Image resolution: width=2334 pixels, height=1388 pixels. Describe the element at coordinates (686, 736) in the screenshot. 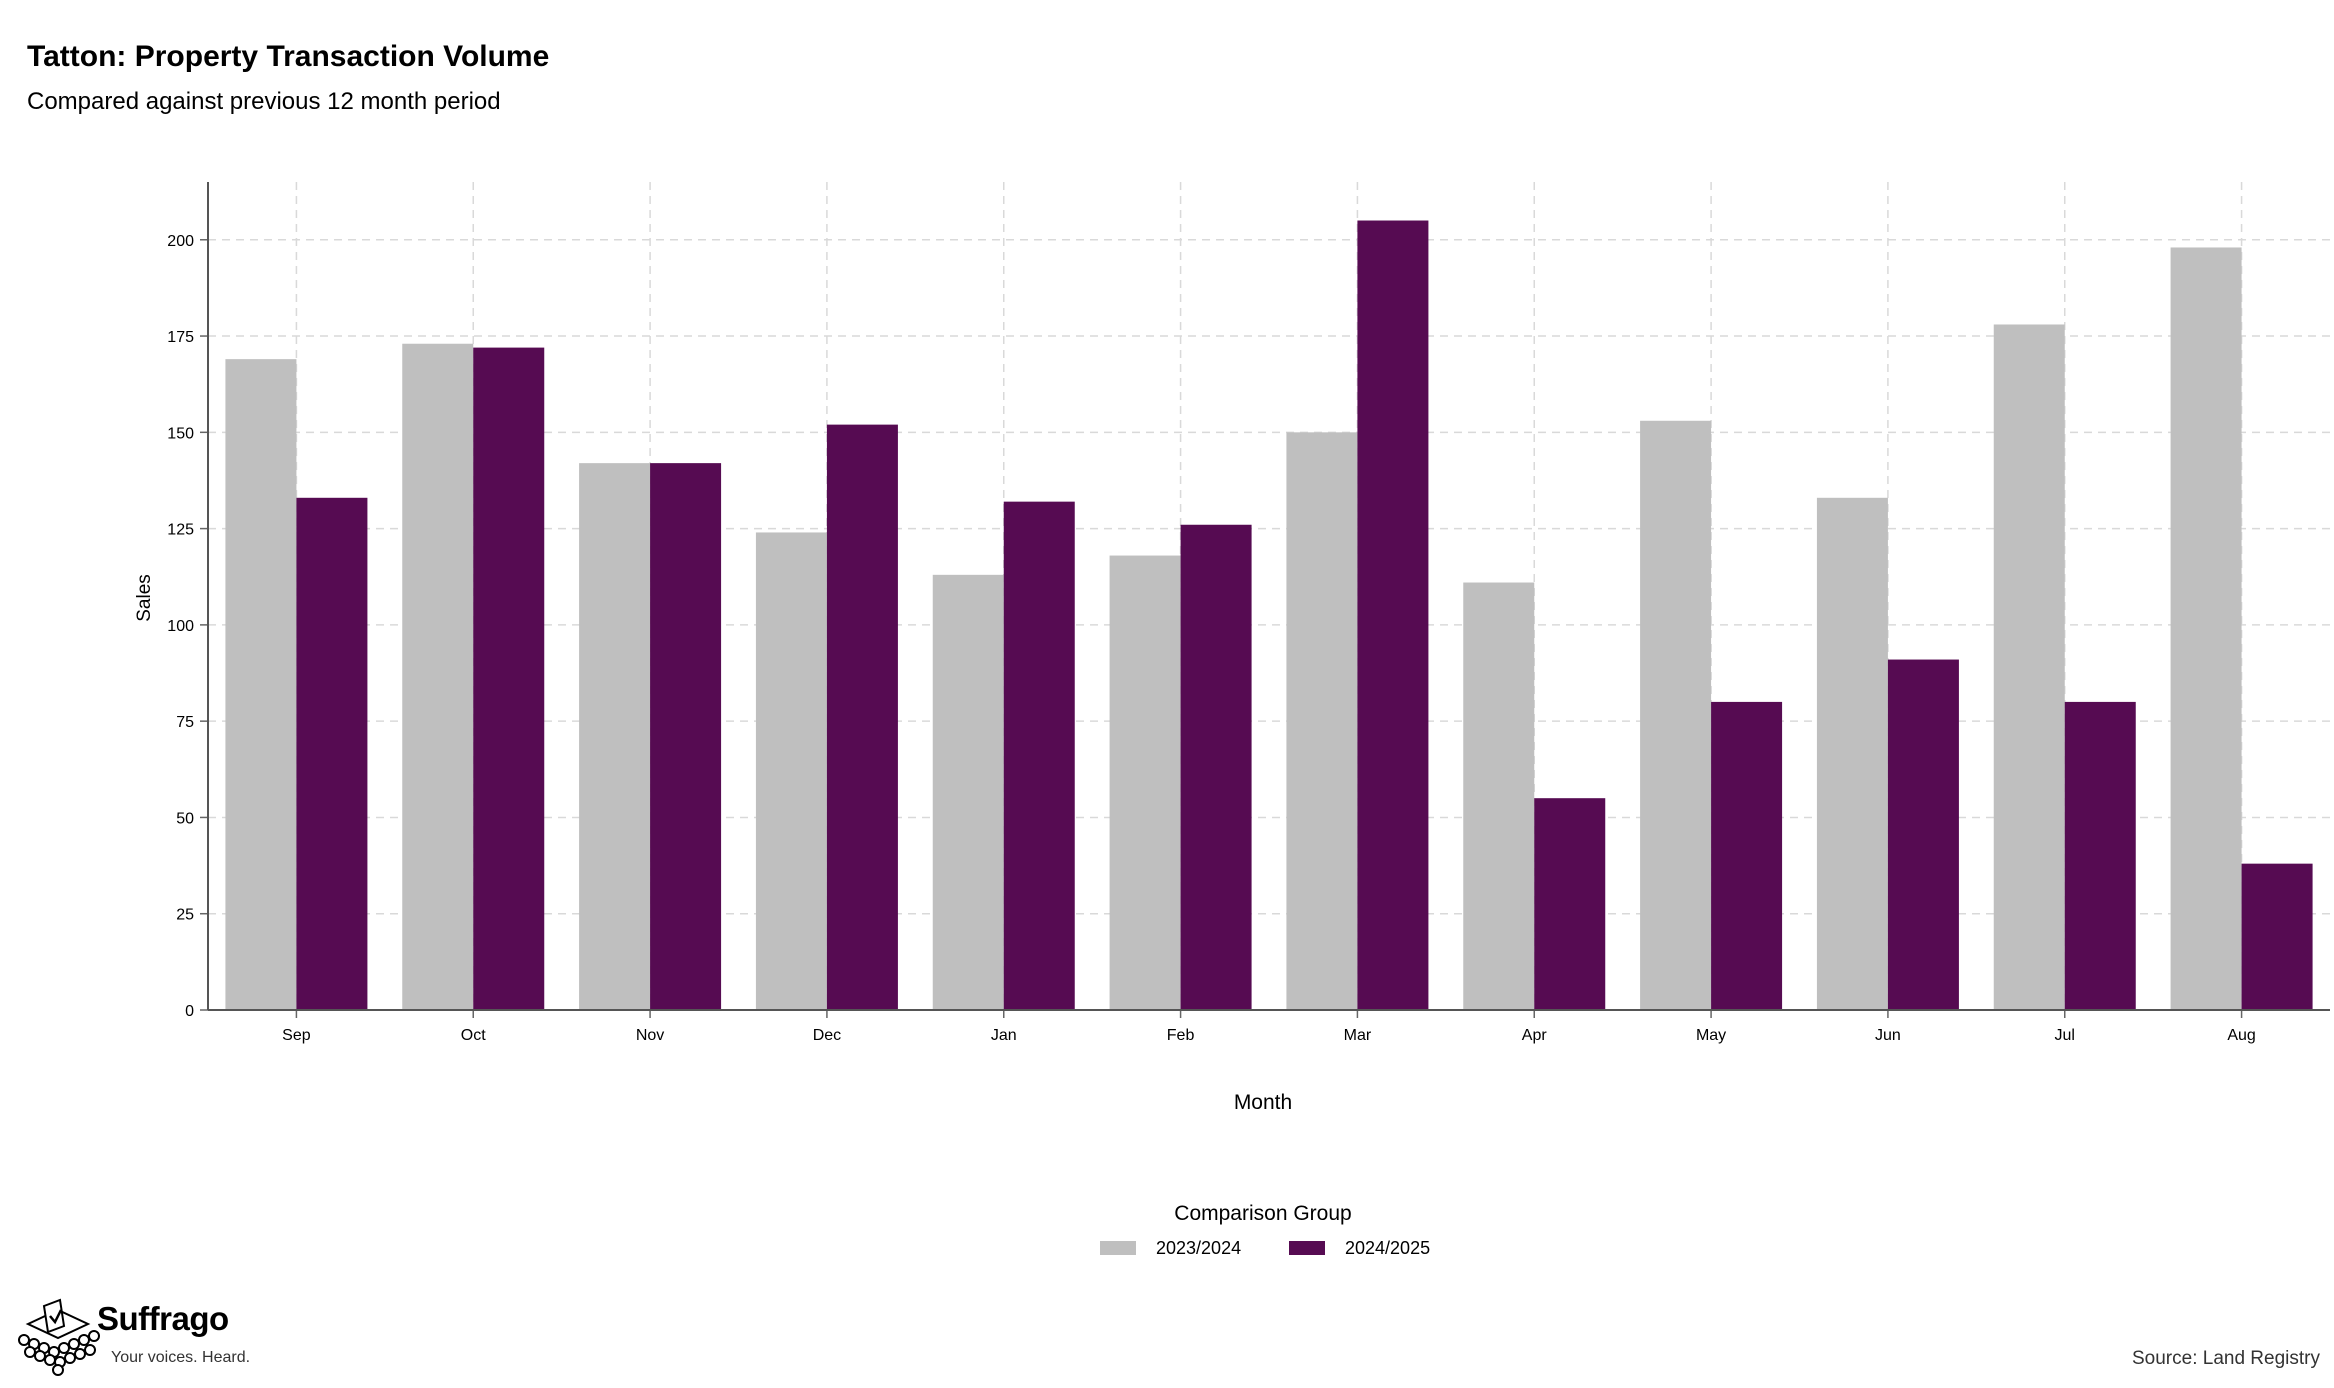

I see `bar-2024/2025-Nov` at that location.